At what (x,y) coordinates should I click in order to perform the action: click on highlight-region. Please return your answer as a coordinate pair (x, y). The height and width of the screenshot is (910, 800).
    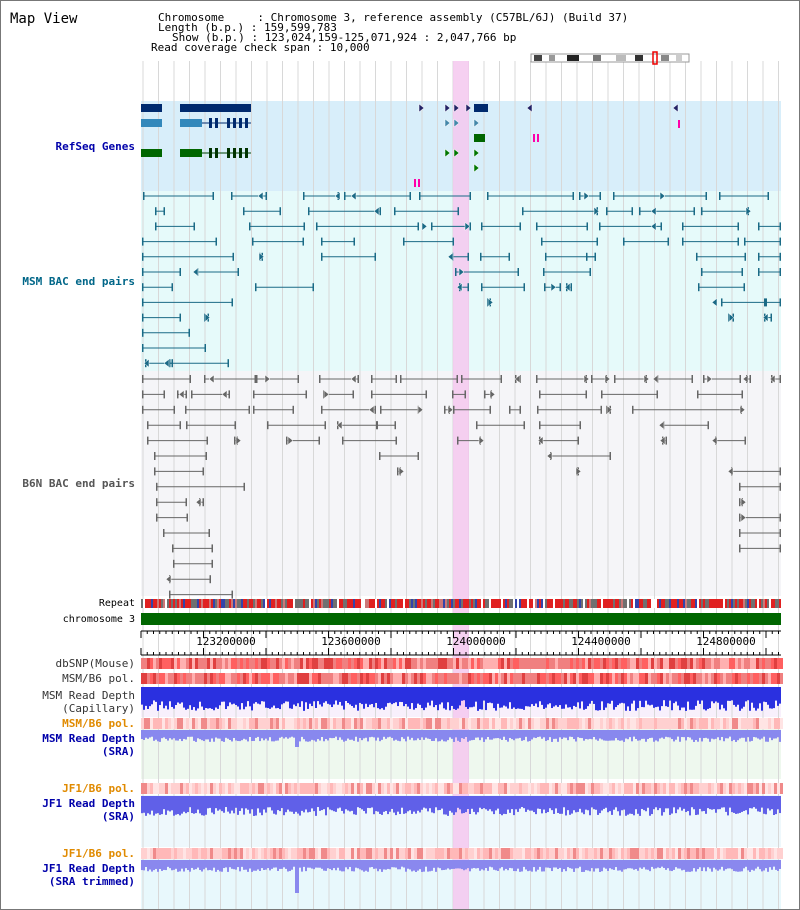
    Looking at the image, I should click on (461, 485).